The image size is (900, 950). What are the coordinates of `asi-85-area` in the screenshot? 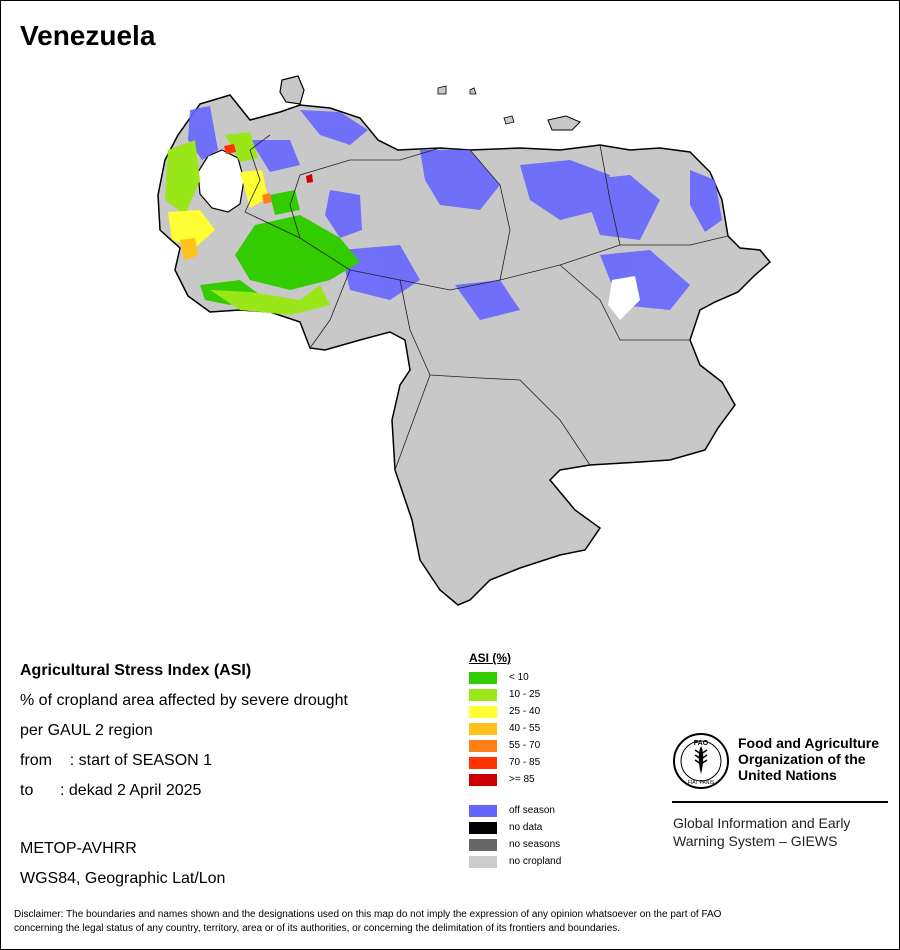 It's located at (309, 178).